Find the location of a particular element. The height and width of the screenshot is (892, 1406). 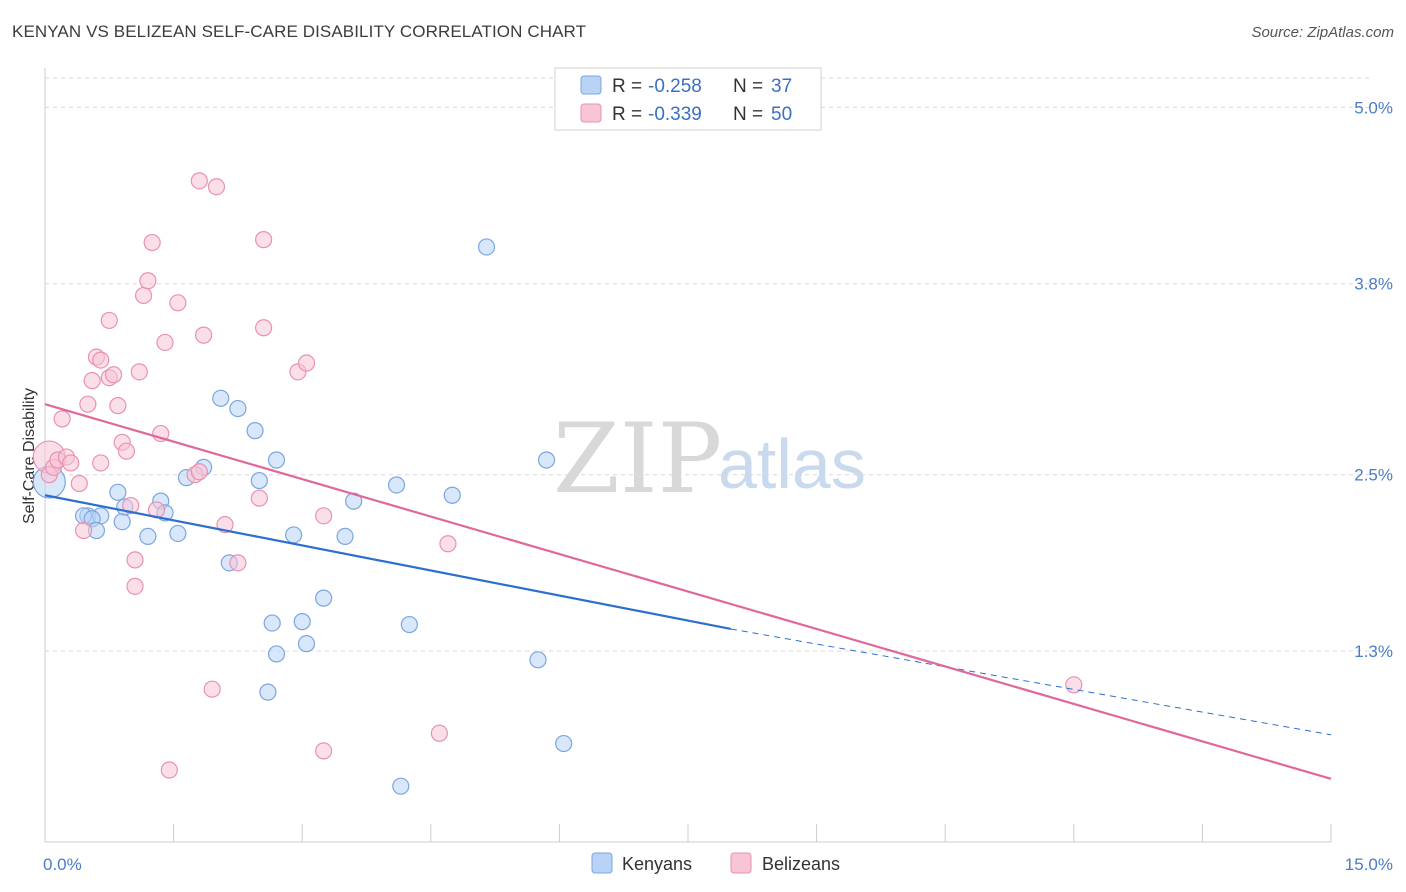

y-tick-label: 5.0% is located at coordinates (1373, 107).